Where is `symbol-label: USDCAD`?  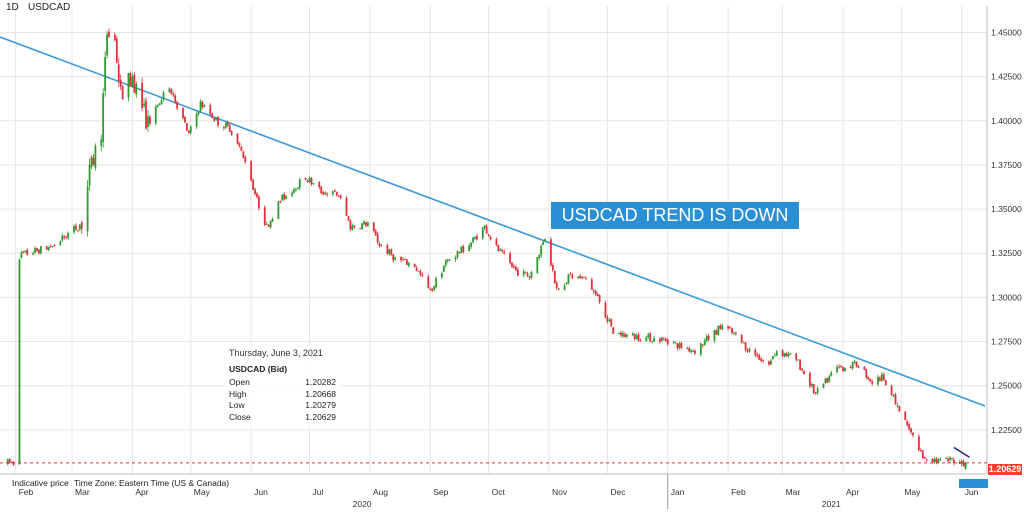 symbol-label: USDCAD is located at coordinates (49, 7).